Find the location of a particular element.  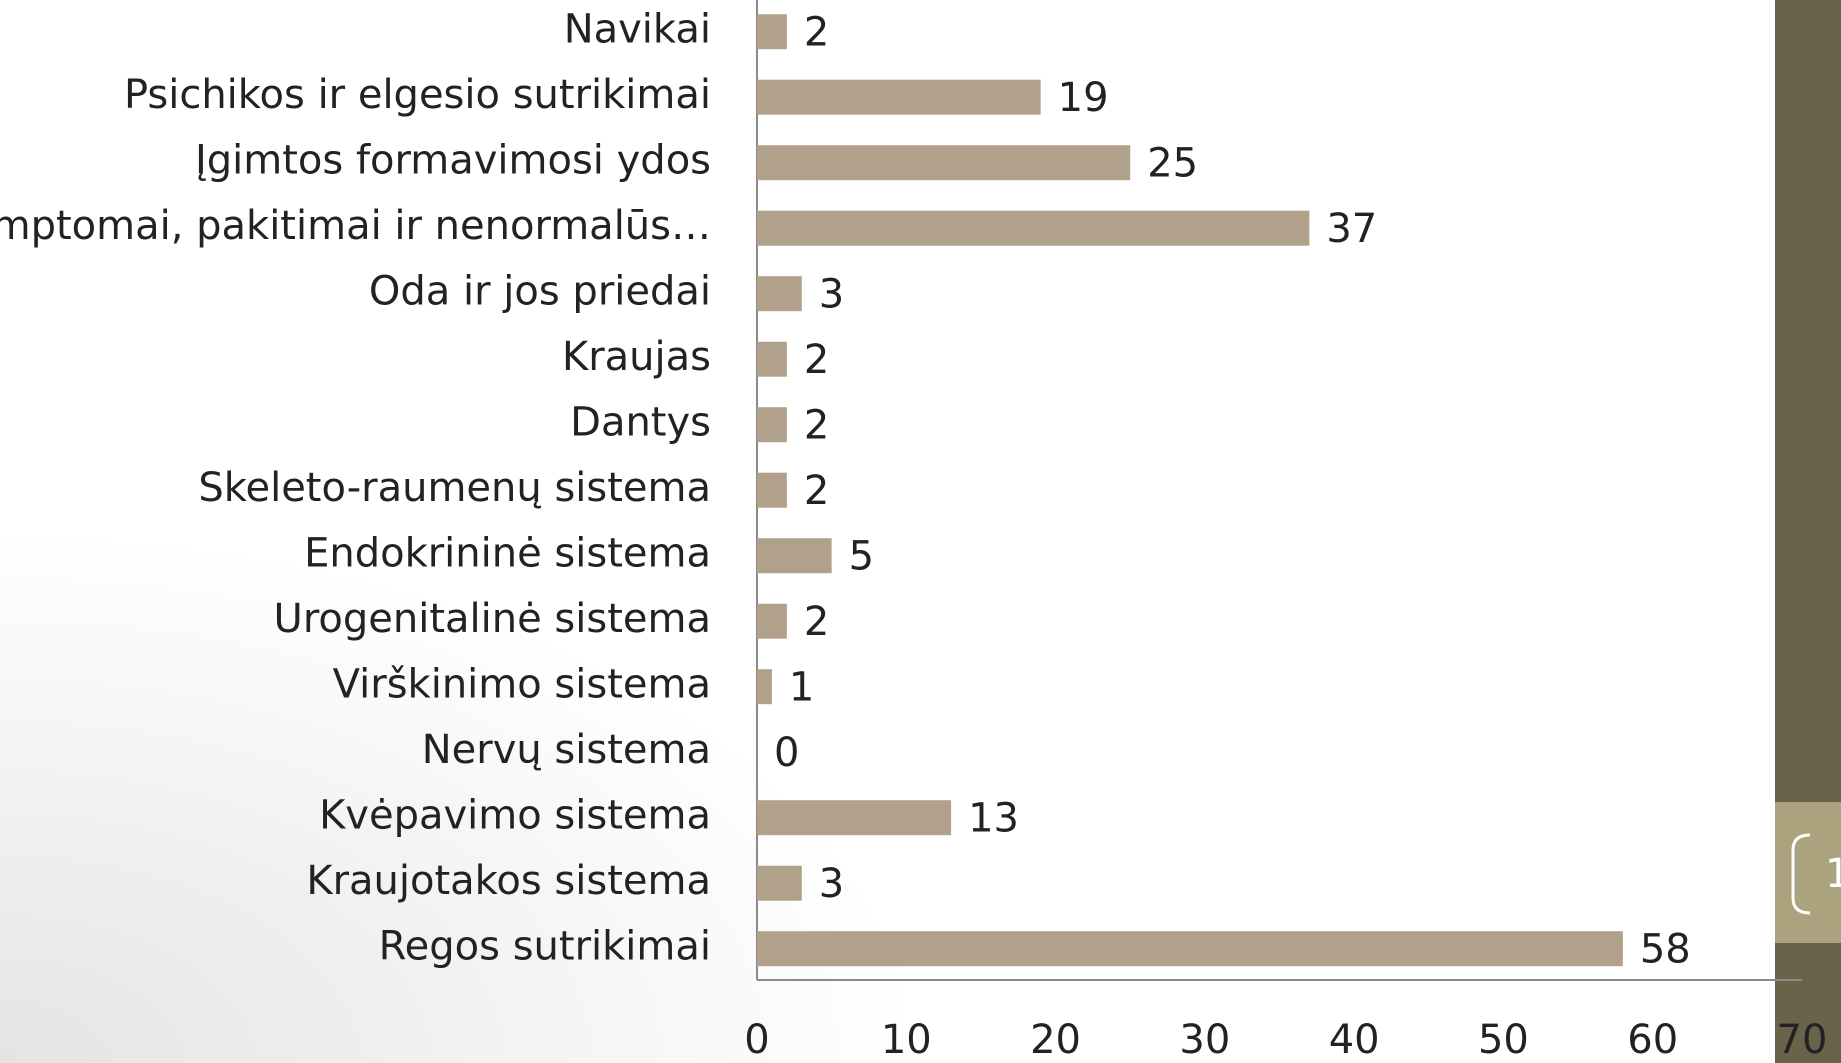

y-tick-label: Kvėpavimo sistema is located at coordinates (515, 816).